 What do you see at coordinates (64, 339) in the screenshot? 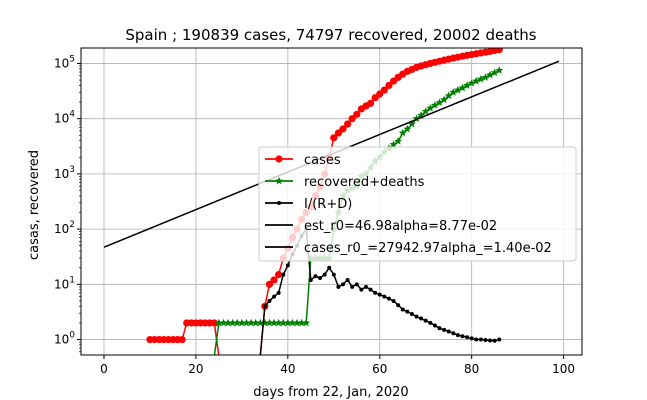
I see `y-tick-label: 10⁰` at bounding box center [64, 339].